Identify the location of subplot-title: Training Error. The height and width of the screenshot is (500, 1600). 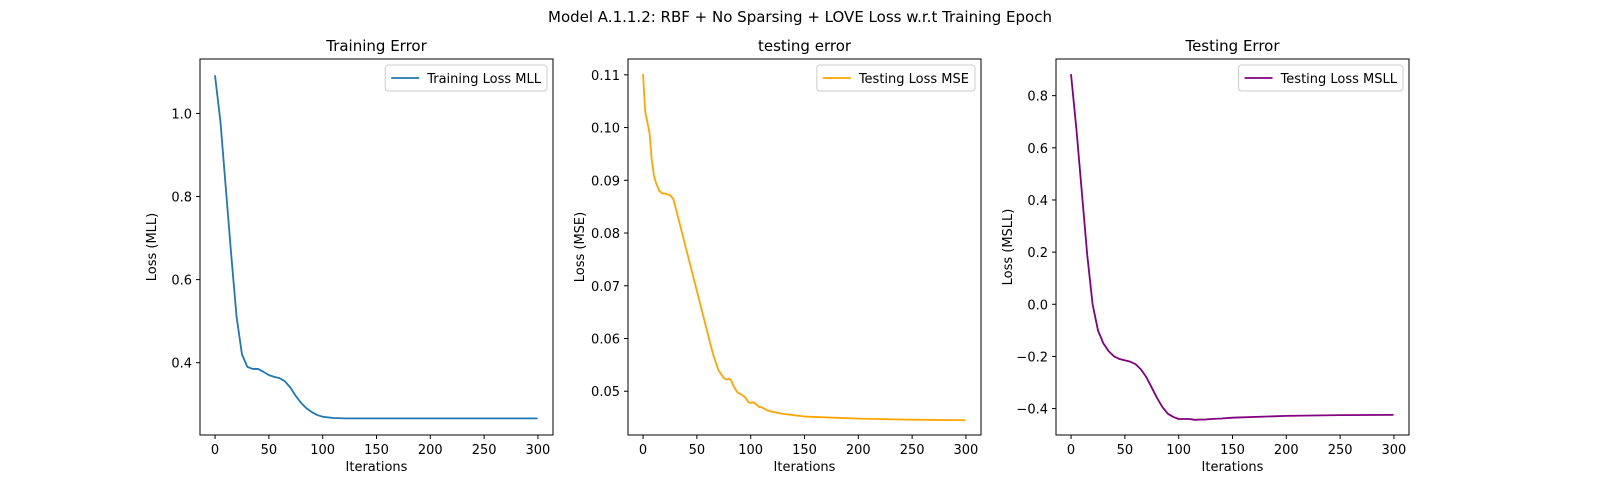
(376, 46).